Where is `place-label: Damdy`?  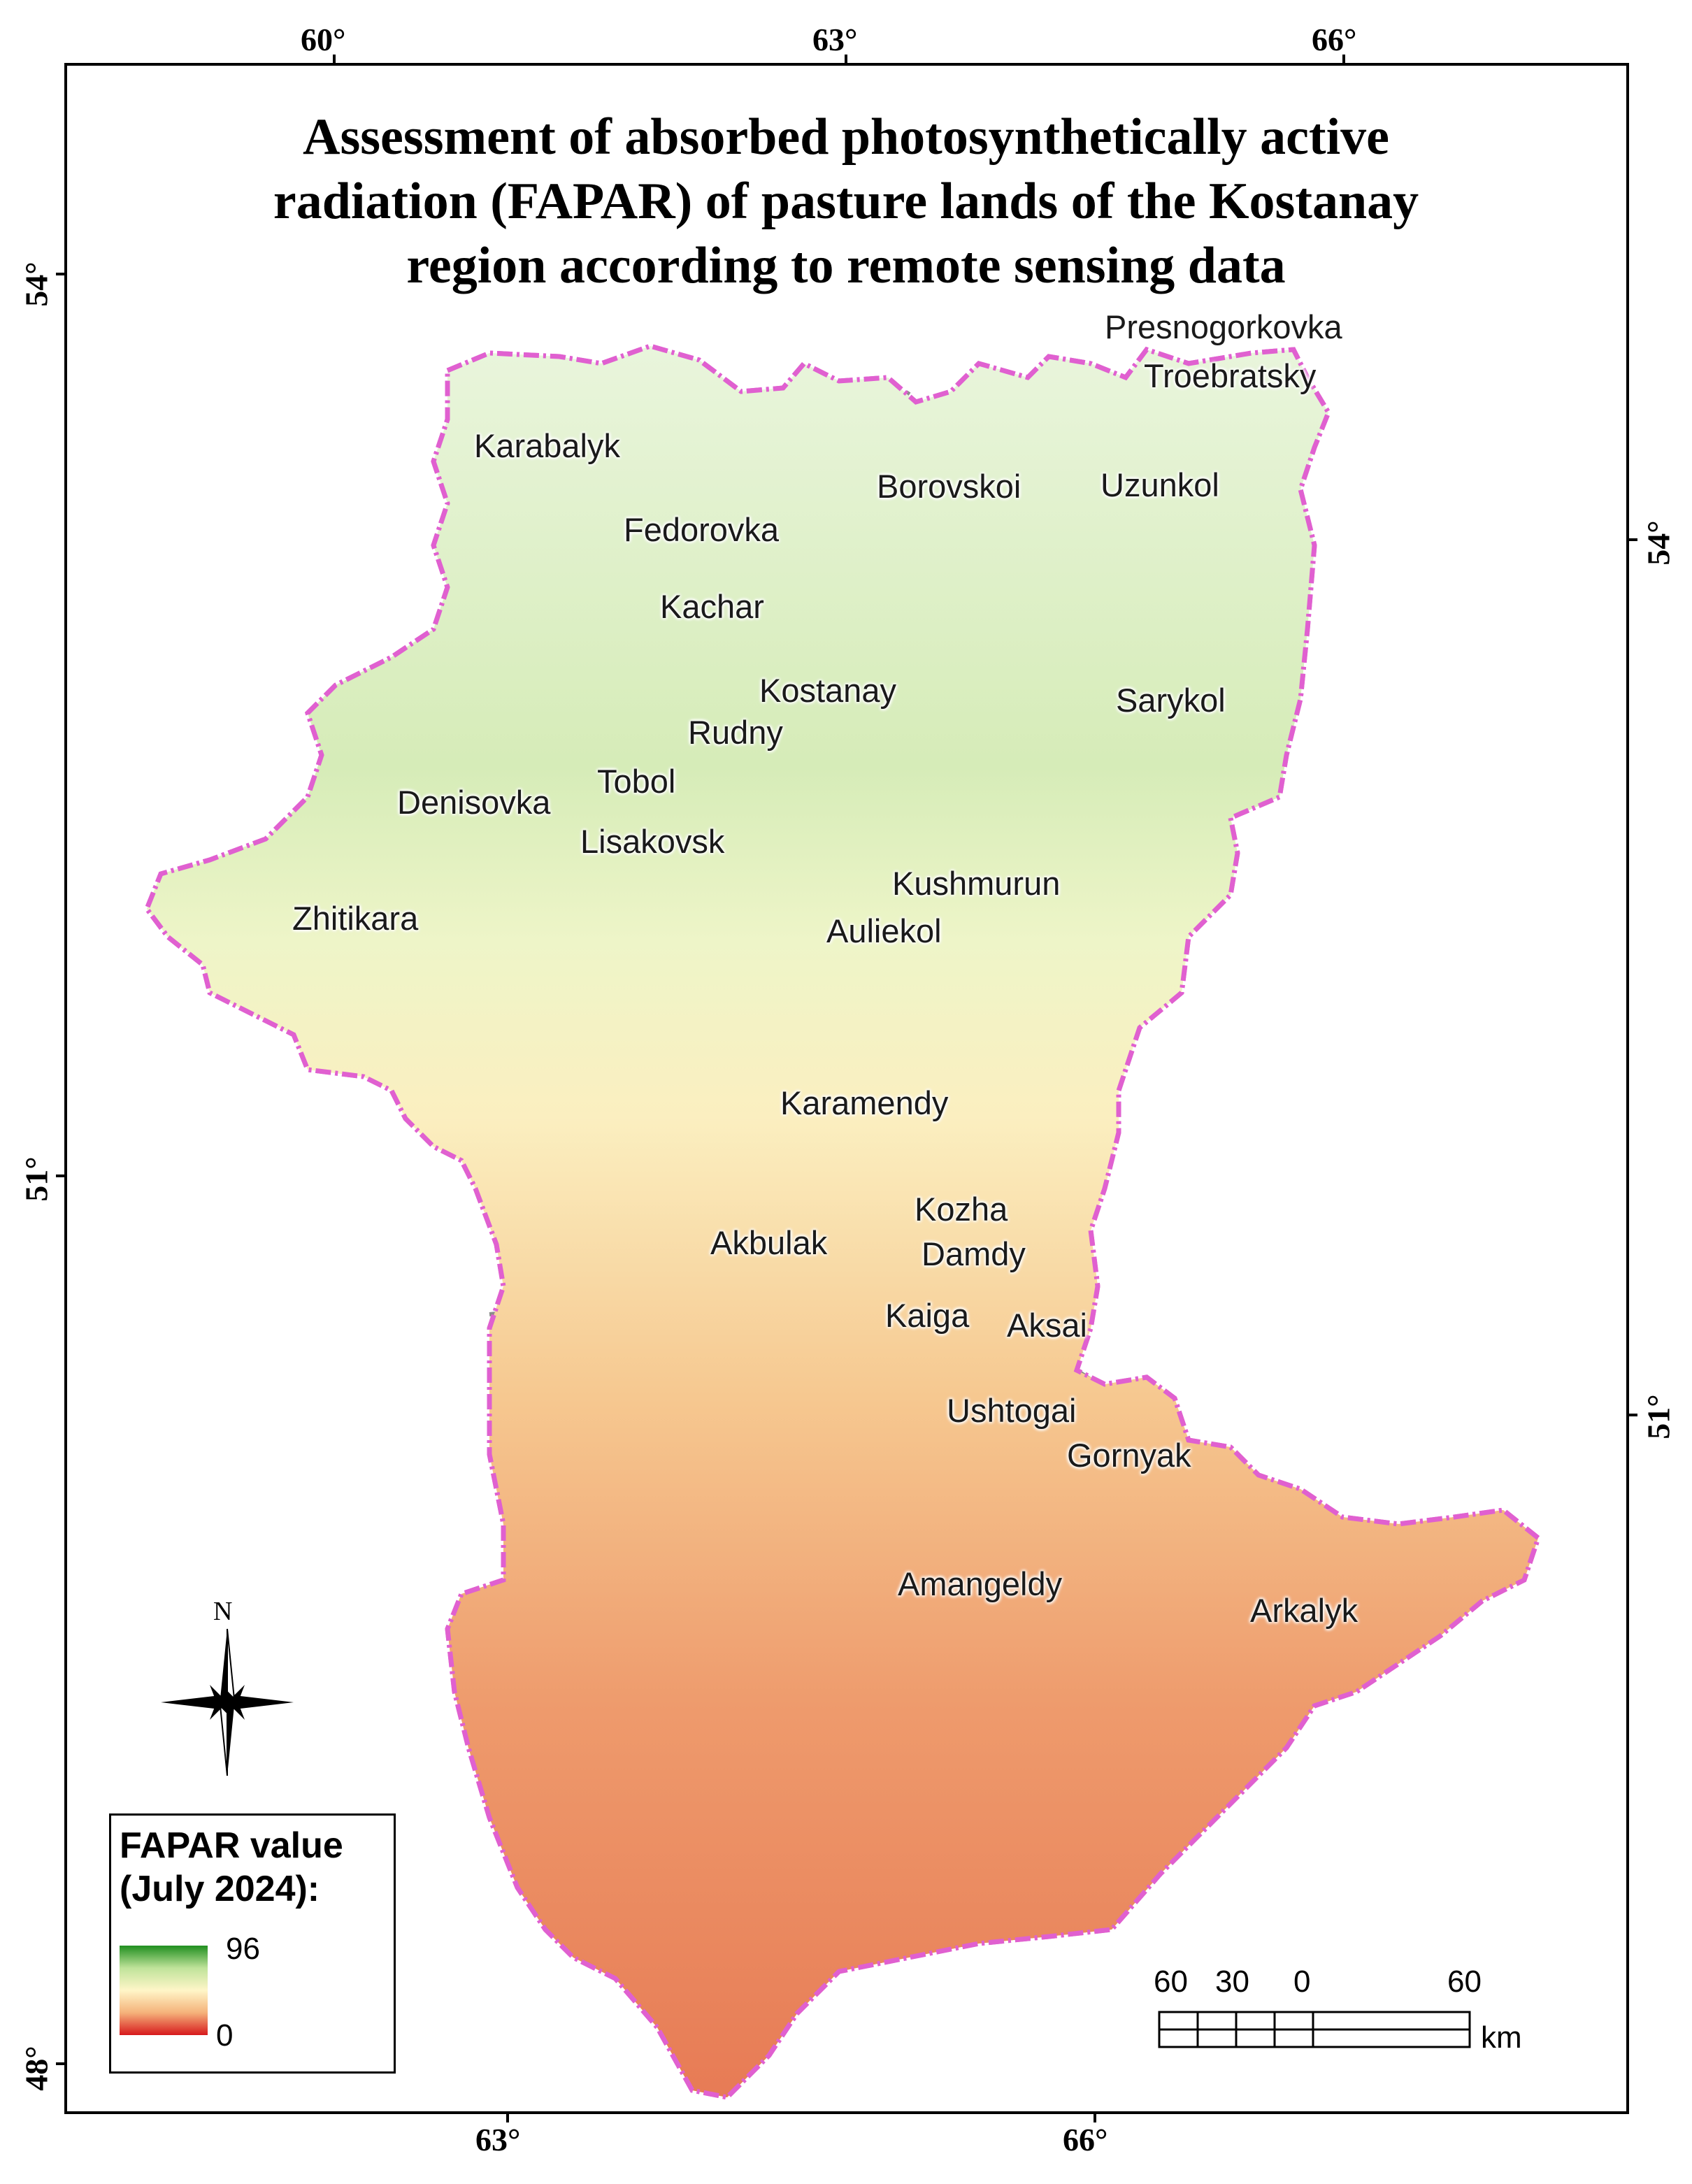
place-label: Damdy is located at coordinates (974, 1253).